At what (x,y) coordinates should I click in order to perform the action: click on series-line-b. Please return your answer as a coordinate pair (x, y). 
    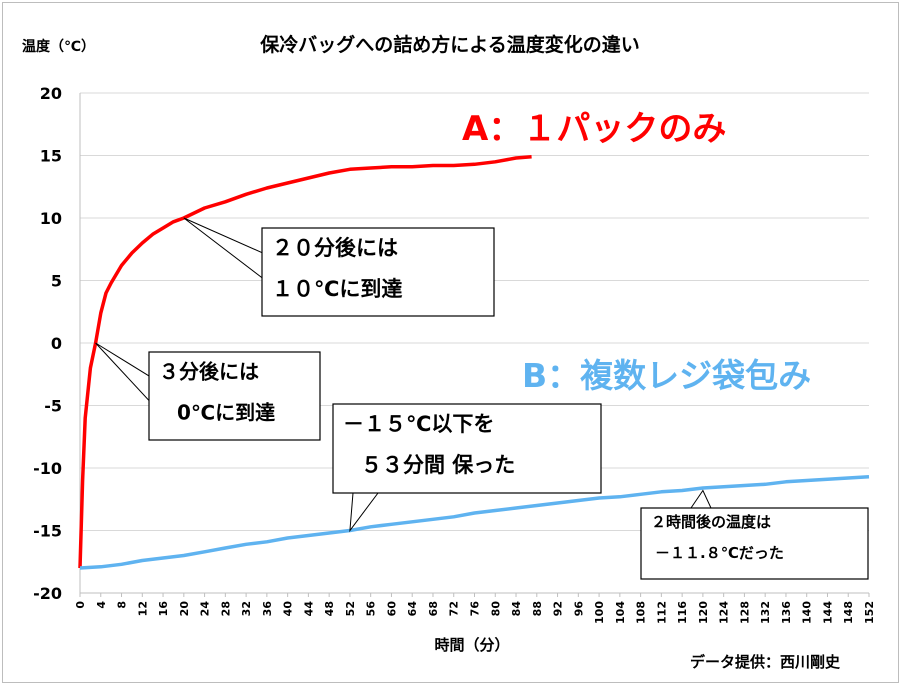
    Looking at the image, I should click on (474, 522).